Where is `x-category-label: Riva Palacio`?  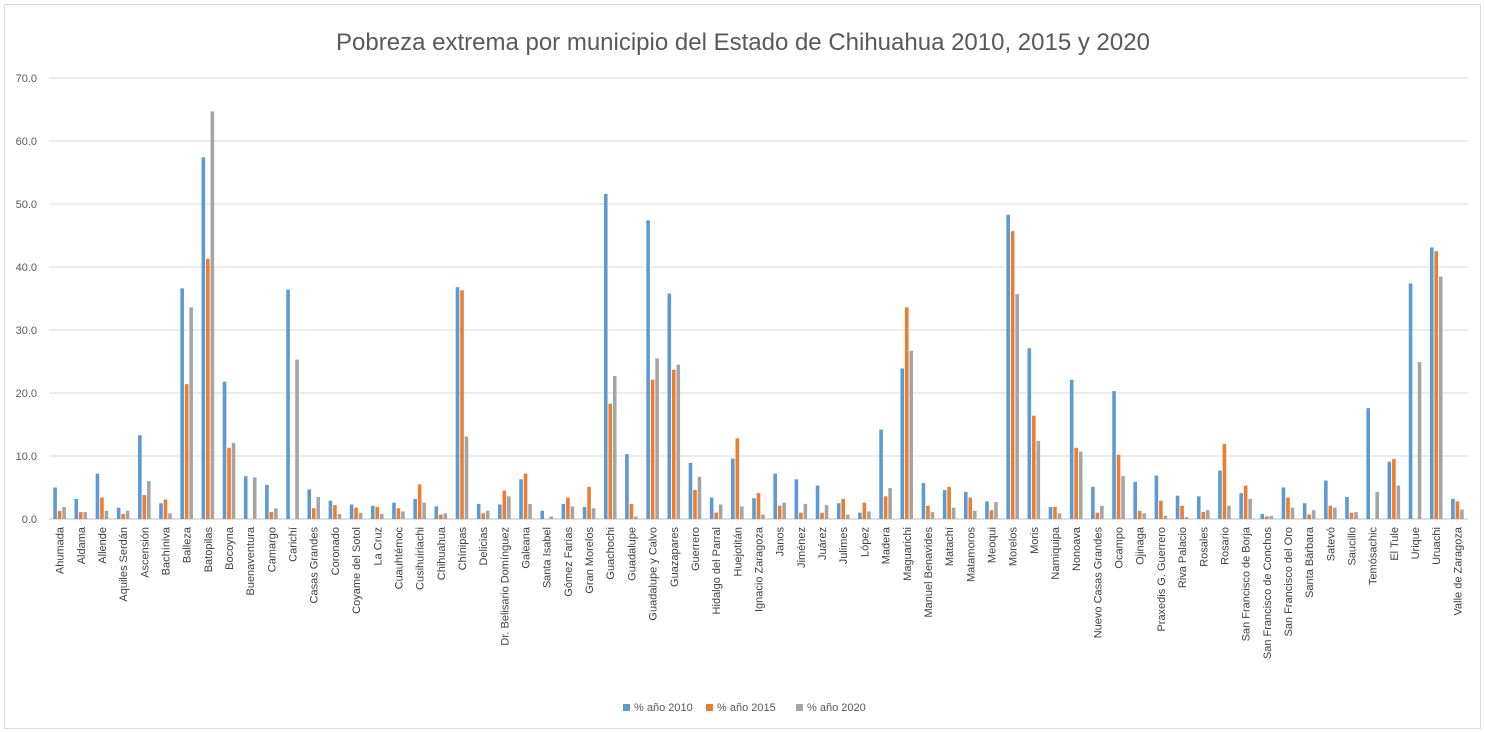 x-category-label: Riva Palacio is located at coordinates (1183, 557).